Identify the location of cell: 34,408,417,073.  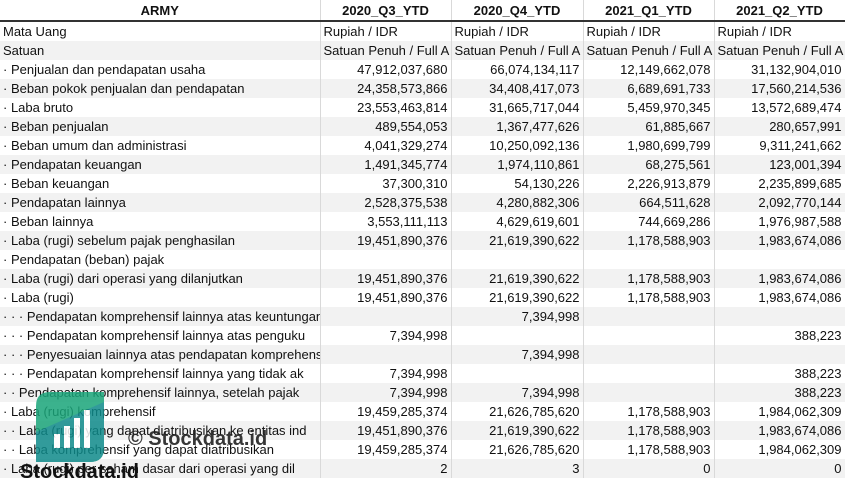
(517, 88).